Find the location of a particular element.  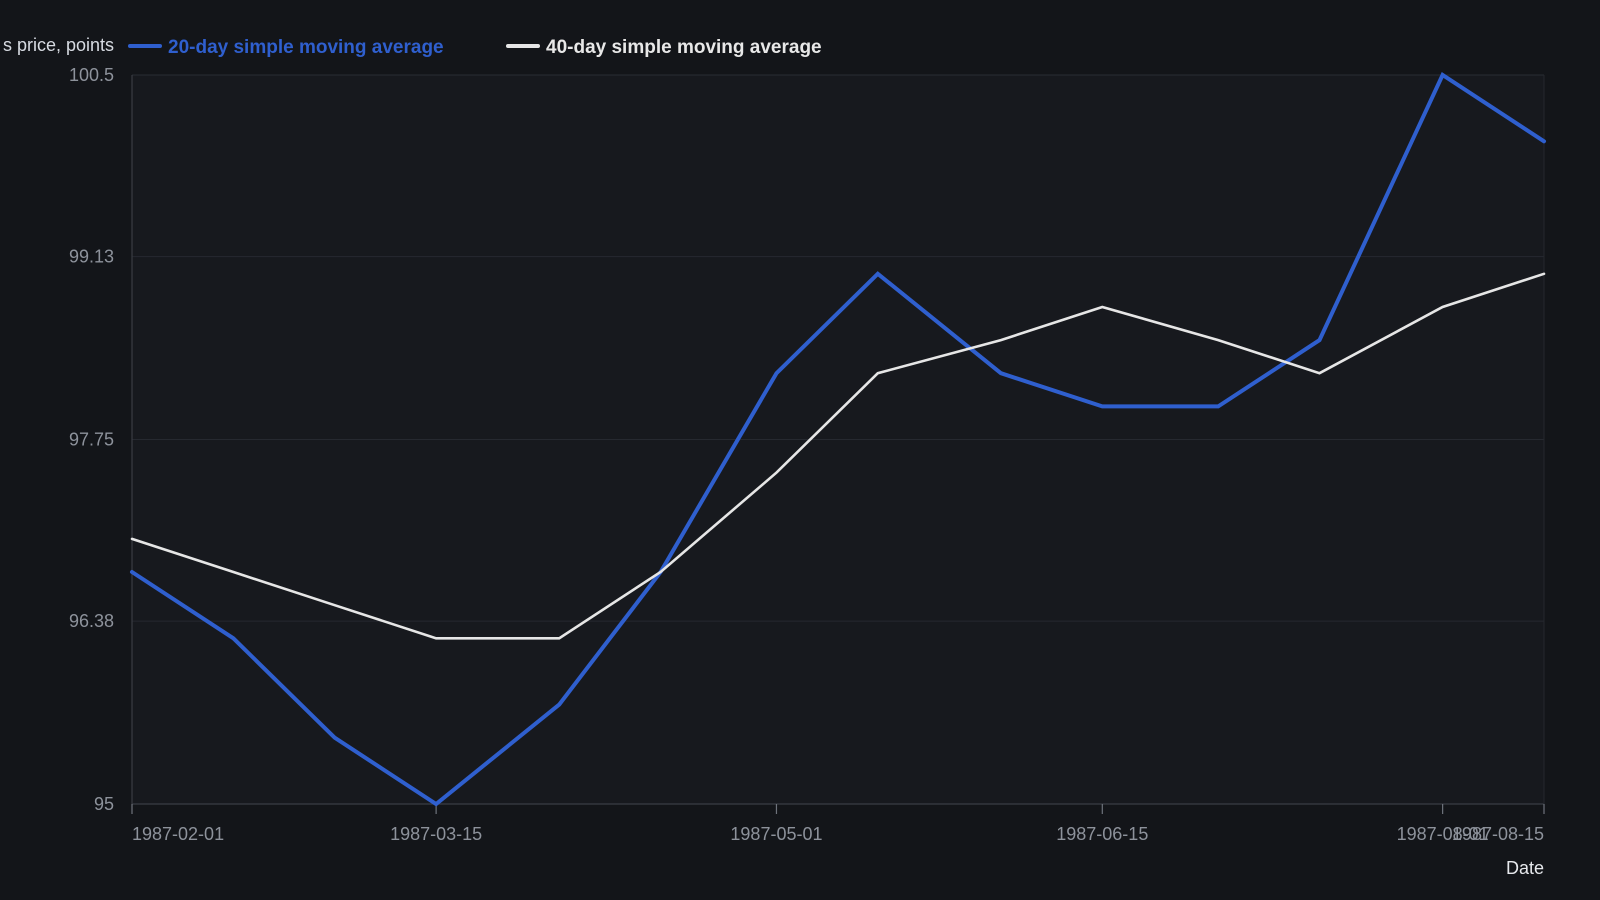

y-ticks: 100.5 99.13 97.75 96.38 95 is located at coordinates (91, 439).